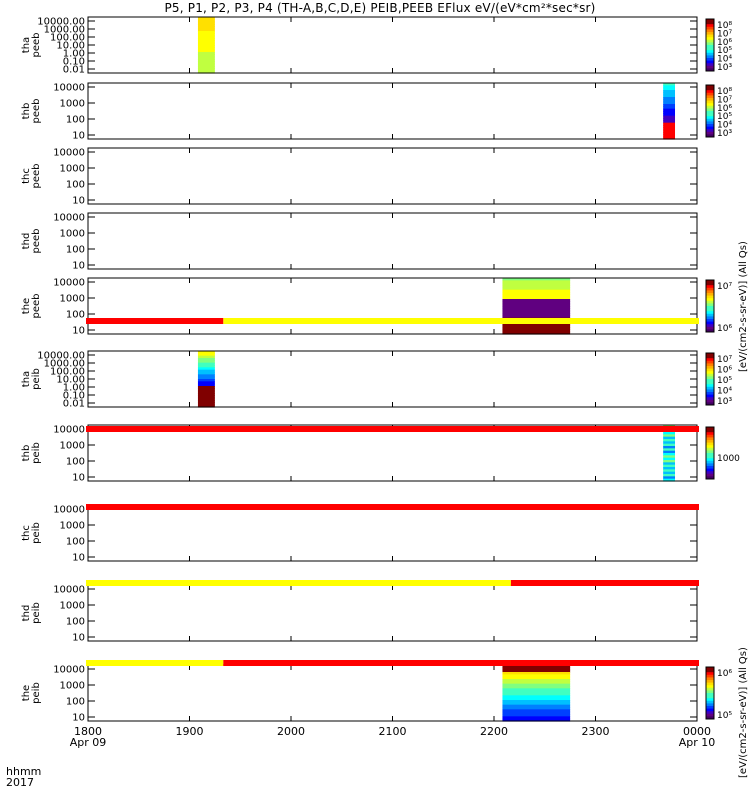  Describe the element at coordinates (31, 45) in the screenshot. I see `panel-y-label: tha peeb` at that location.